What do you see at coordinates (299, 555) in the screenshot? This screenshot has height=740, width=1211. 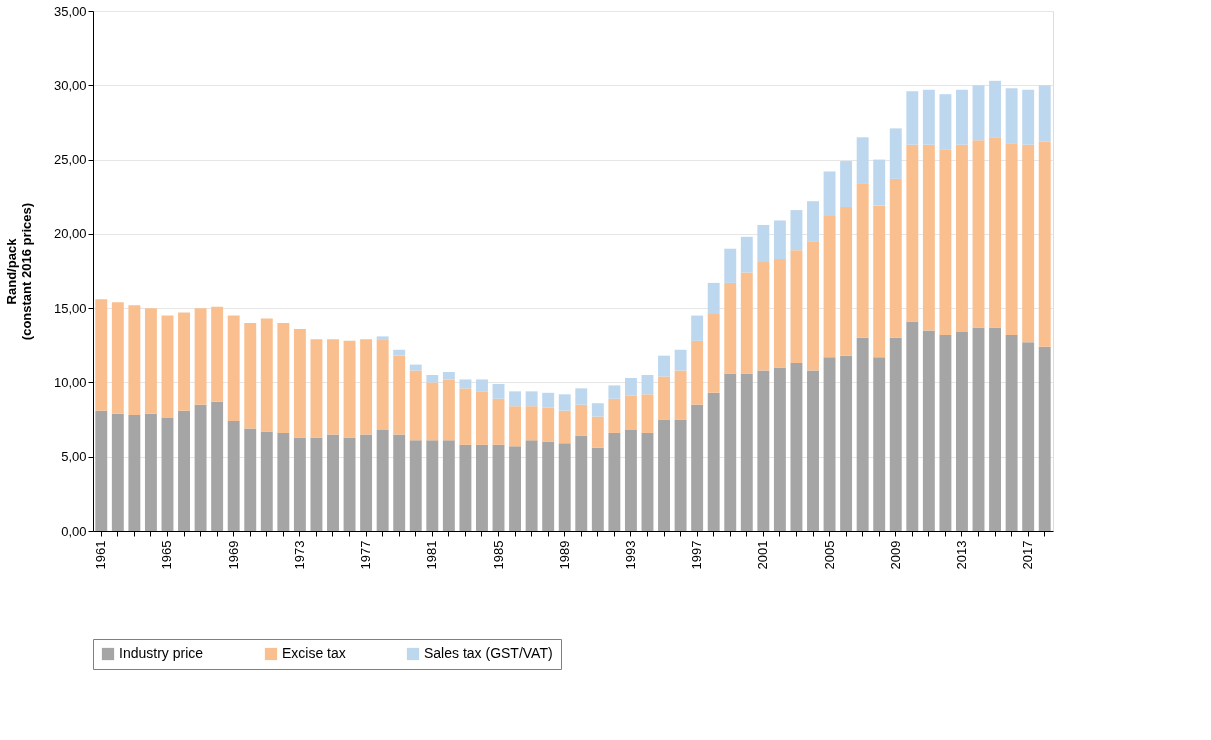 I see `x-tick-label: 1973` at bounding box center [299, 555].